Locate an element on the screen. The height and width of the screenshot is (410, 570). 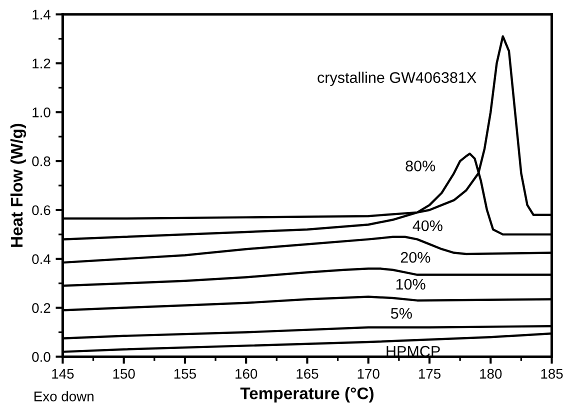
x-tick-label: 175 is located at coordinates (429, 374).